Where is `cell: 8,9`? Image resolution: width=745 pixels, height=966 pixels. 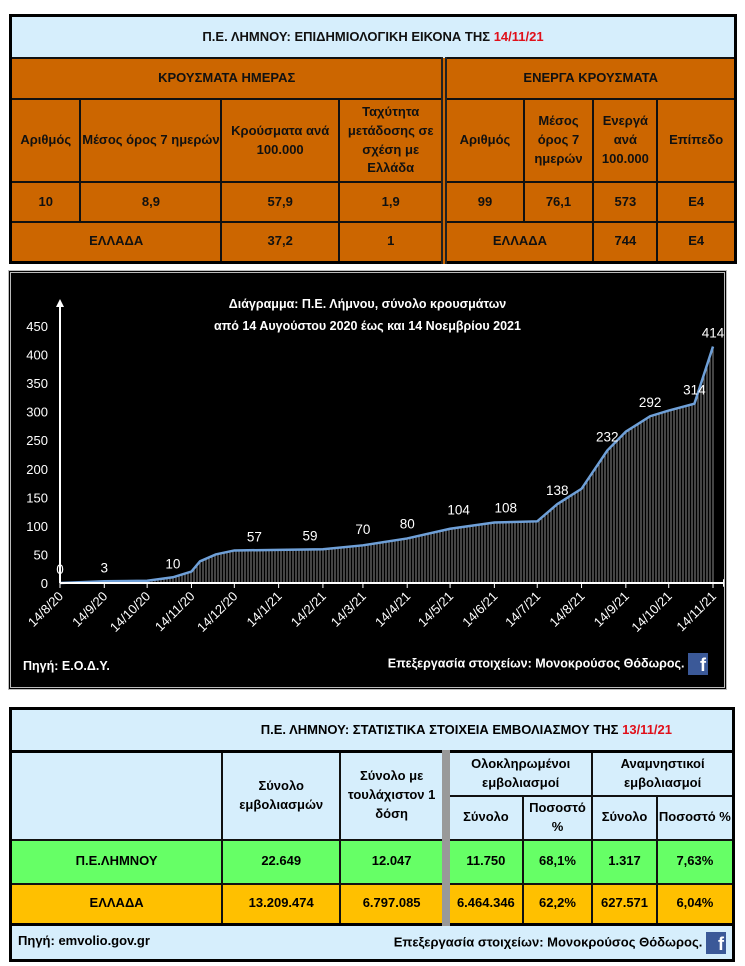 cell: 8,9 is located at coordinates (151, 202).